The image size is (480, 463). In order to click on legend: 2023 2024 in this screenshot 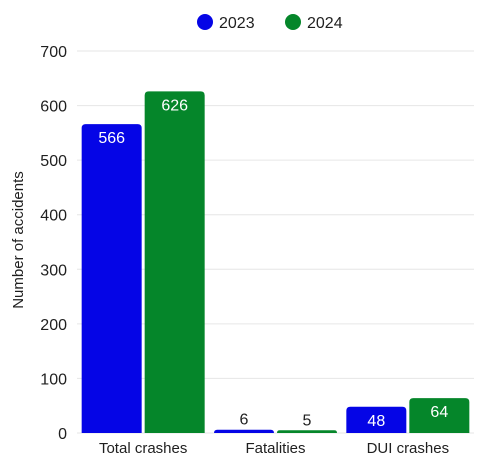, I will do `click(270, 23)`.